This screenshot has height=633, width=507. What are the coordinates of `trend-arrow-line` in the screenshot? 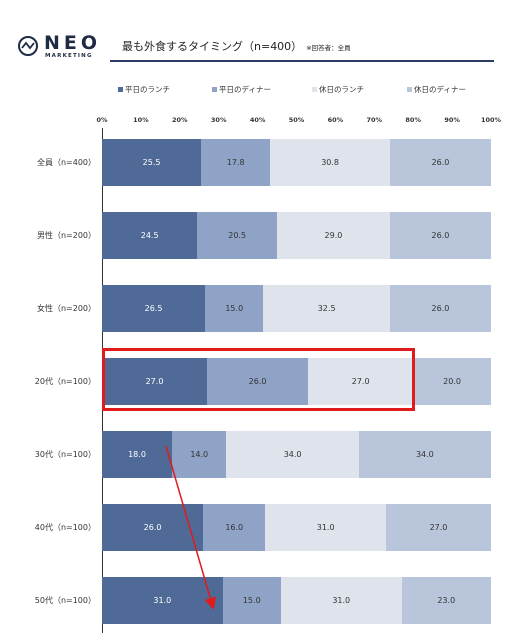 It's located at (191, 527).